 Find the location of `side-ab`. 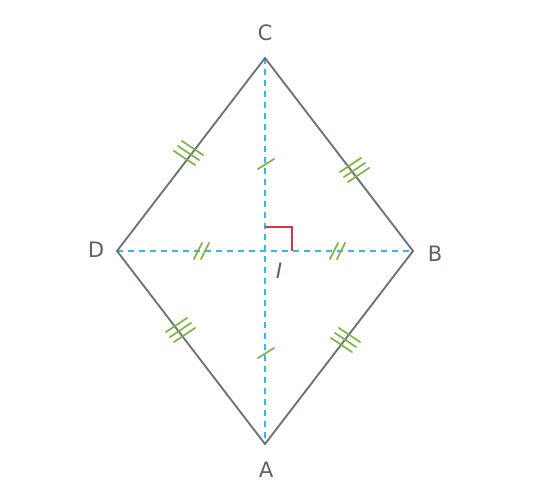

side-ab is located at coordinates (339, 347).